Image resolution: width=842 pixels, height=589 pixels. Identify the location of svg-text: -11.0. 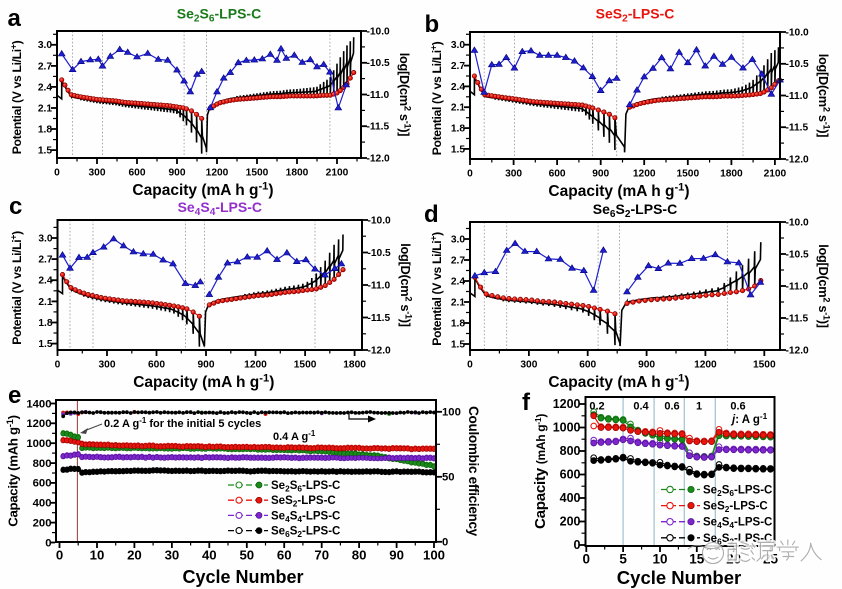
(797, 286).